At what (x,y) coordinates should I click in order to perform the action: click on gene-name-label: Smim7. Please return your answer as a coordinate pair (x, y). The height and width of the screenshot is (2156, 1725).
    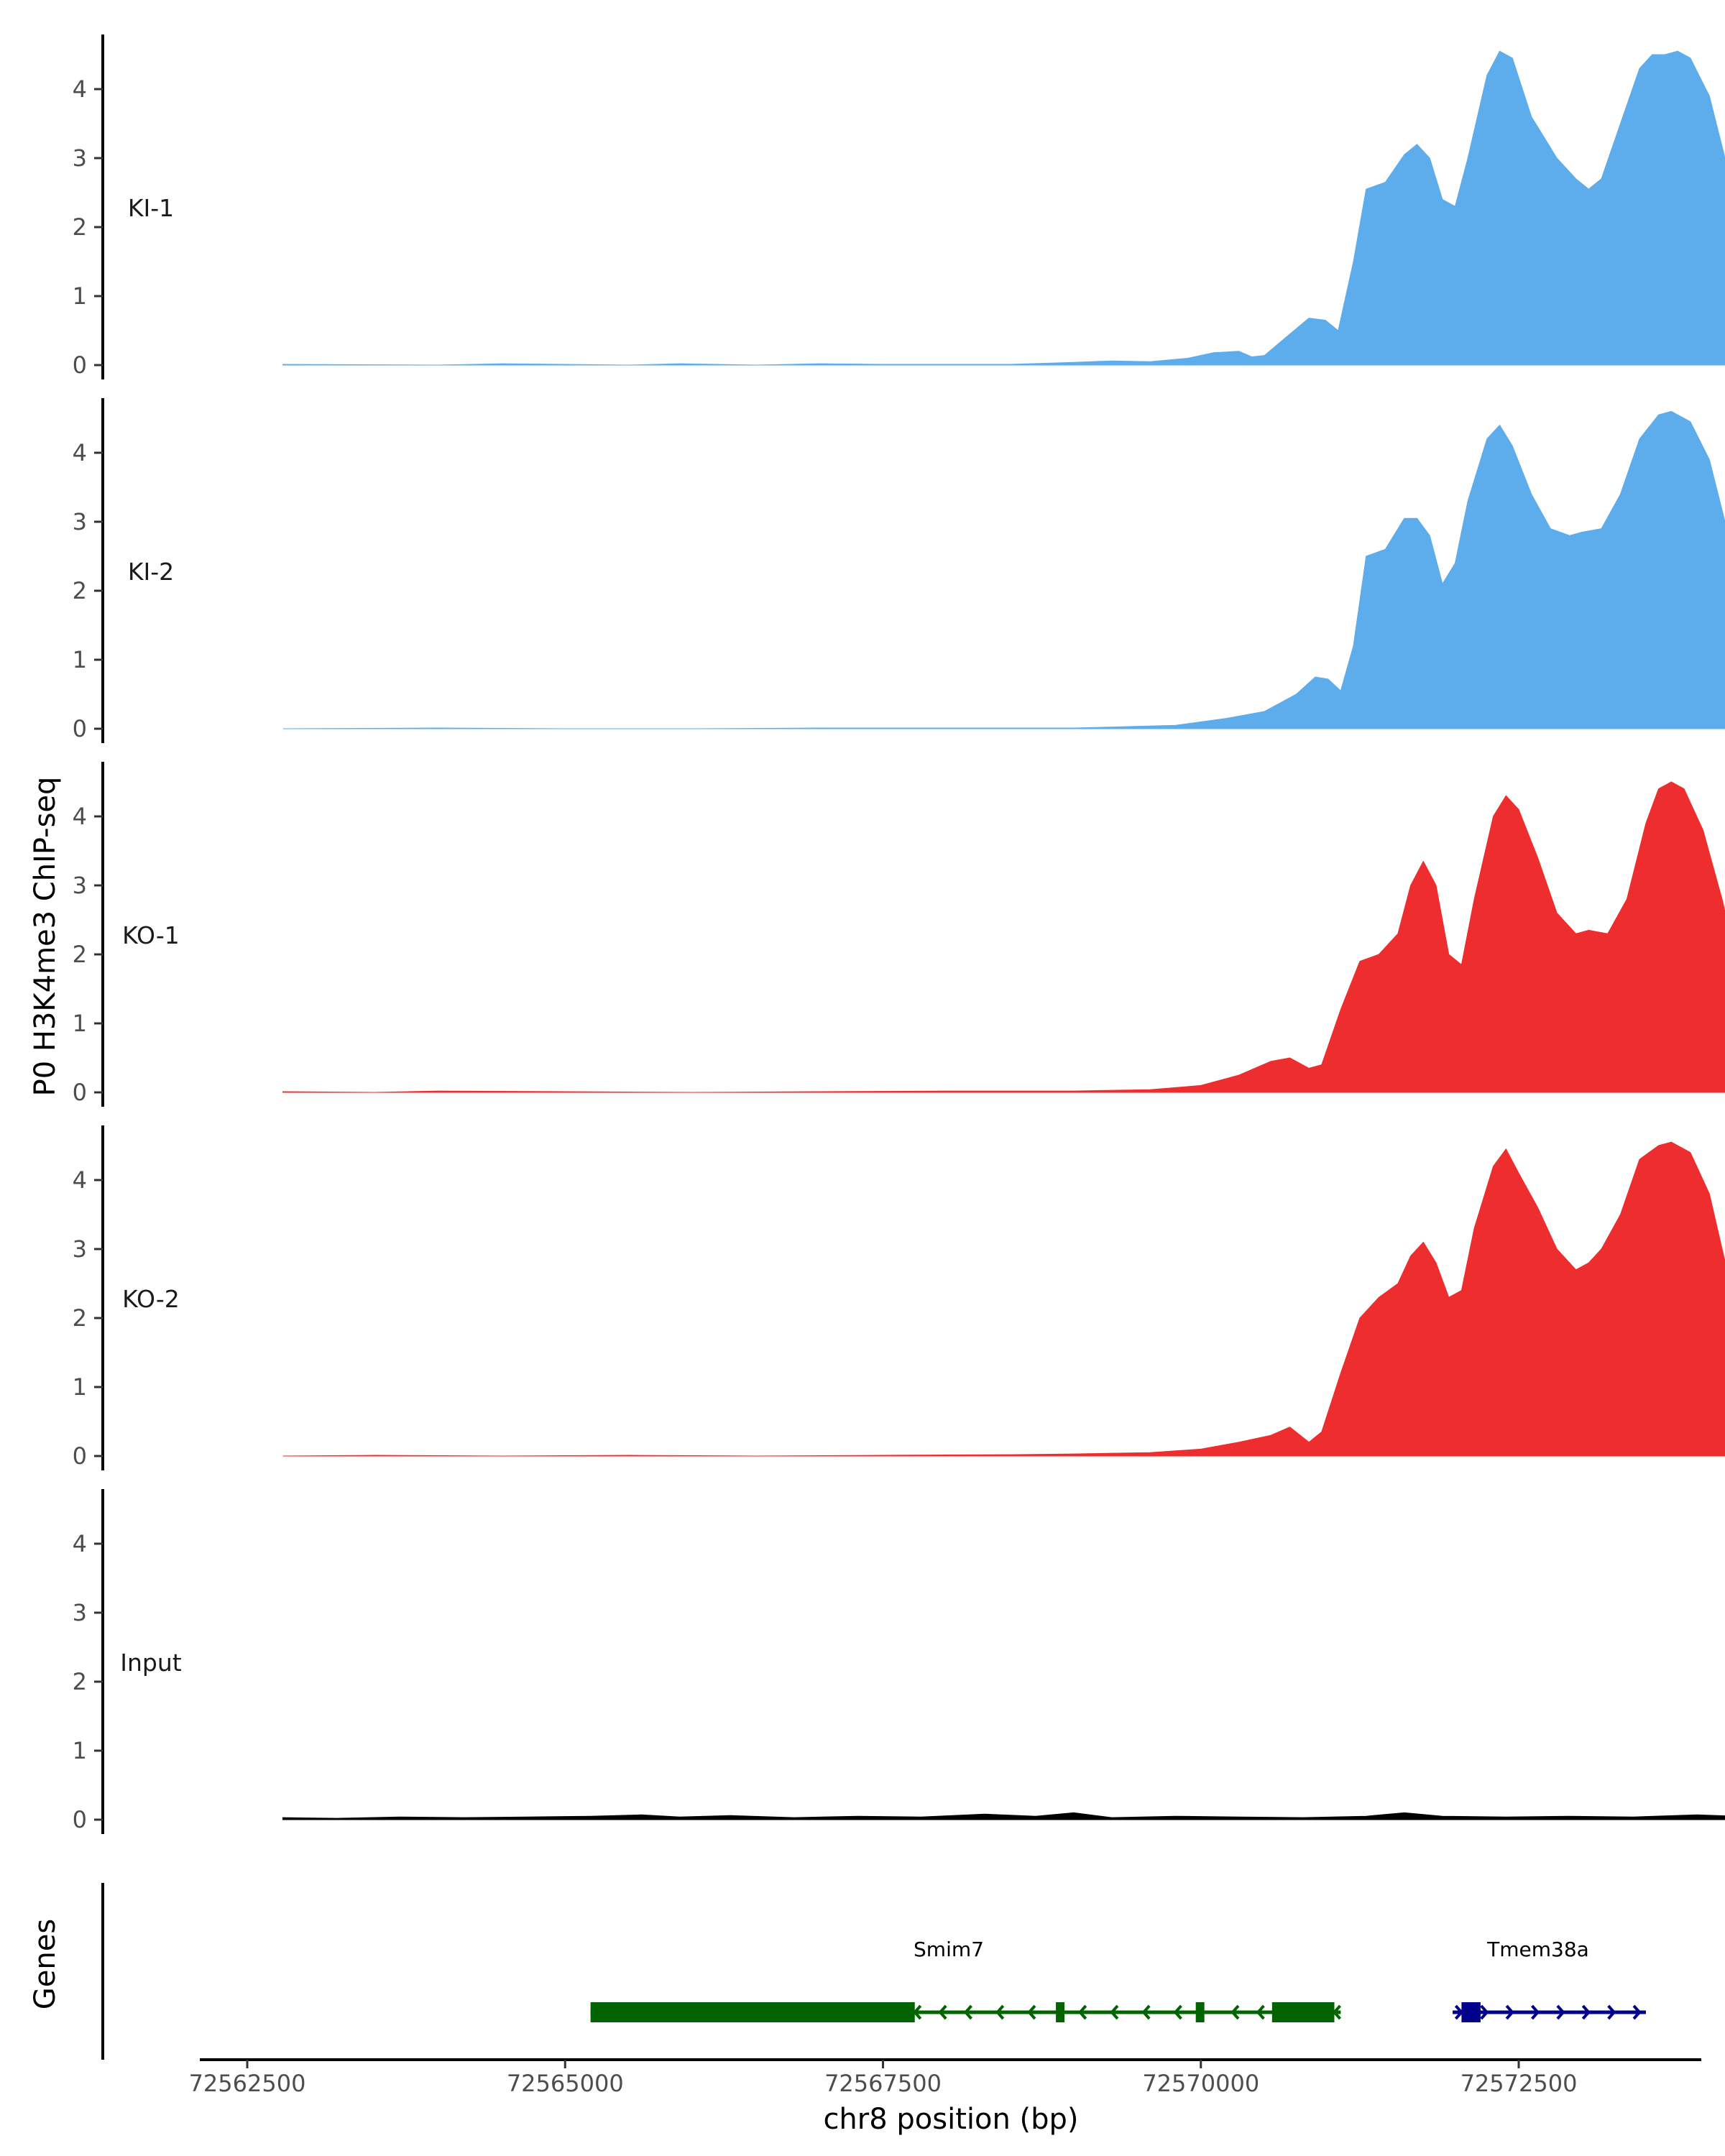
    Looking at the image, I should click on (949, 1950).